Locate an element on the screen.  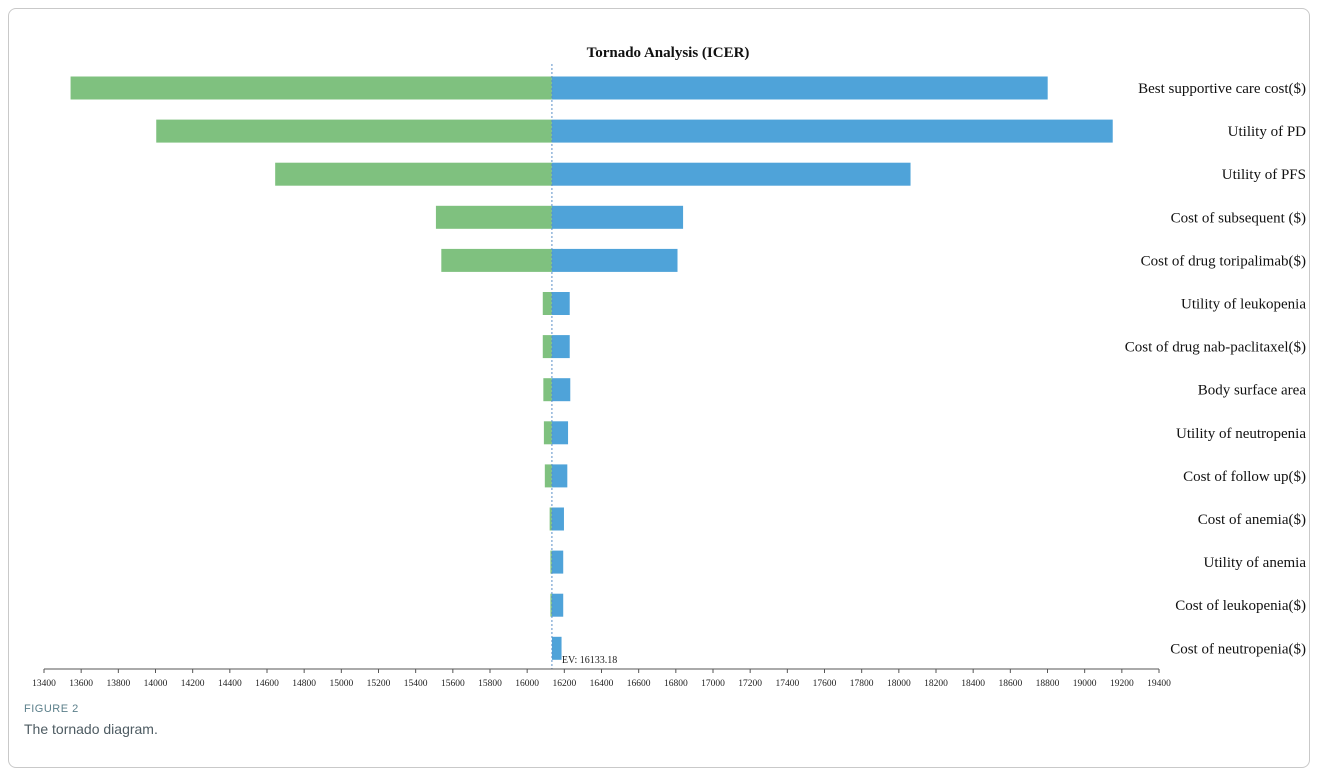
x-tick-label: 13400 is located at coordinates (44, 684).